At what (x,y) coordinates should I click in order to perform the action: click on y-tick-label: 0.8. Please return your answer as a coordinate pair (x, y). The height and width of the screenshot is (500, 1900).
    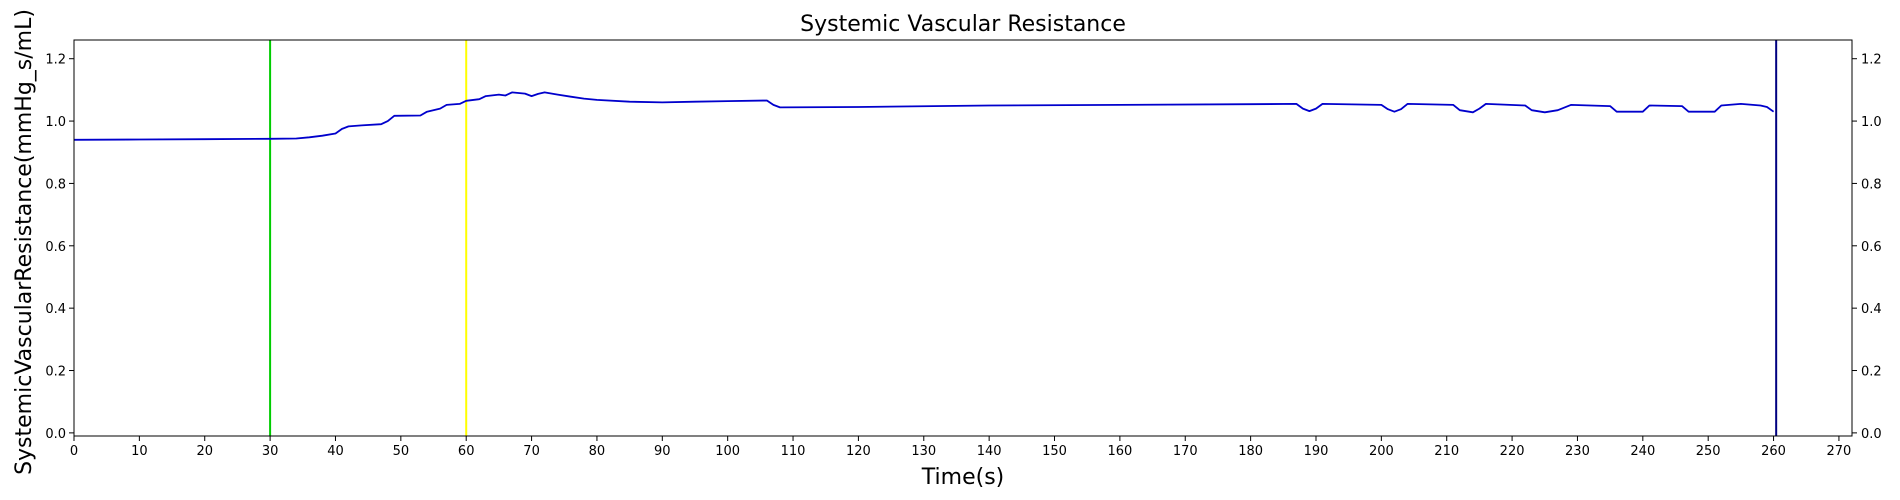
    Looking at the image, I should click on (55, 184).